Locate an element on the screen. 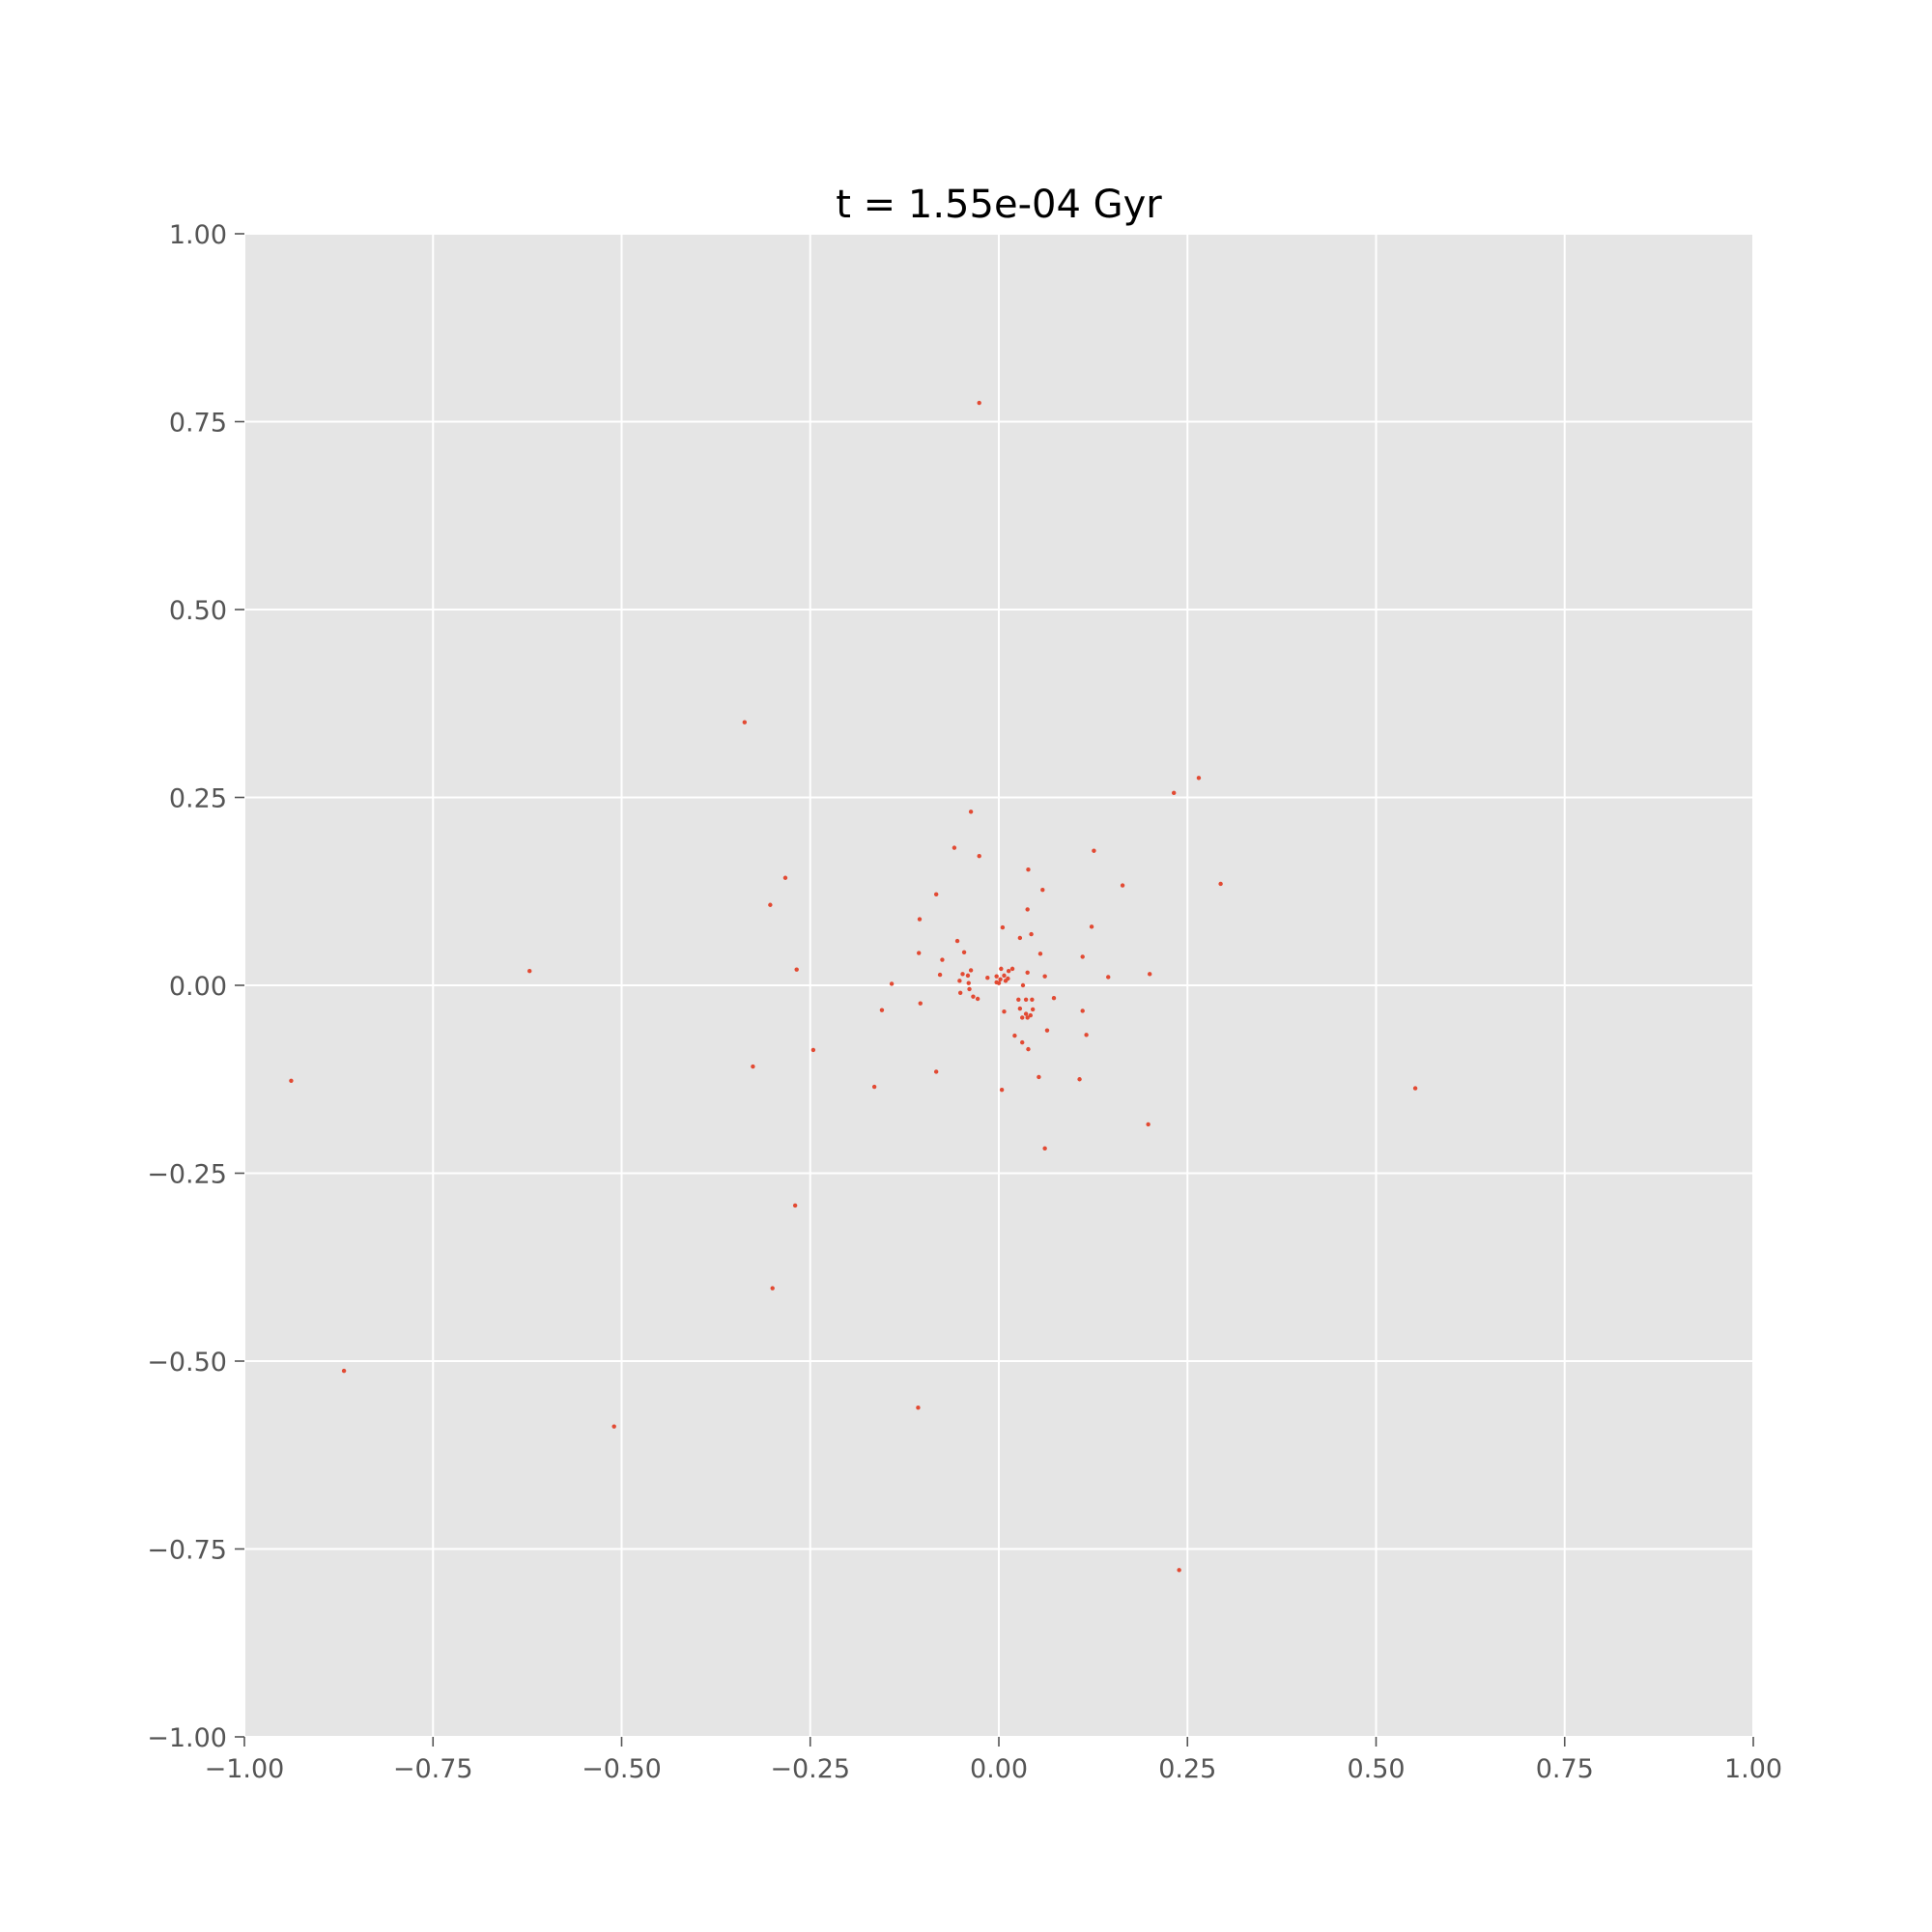  x-tick-label: −0.25 is located at coordinates (810, 1769).